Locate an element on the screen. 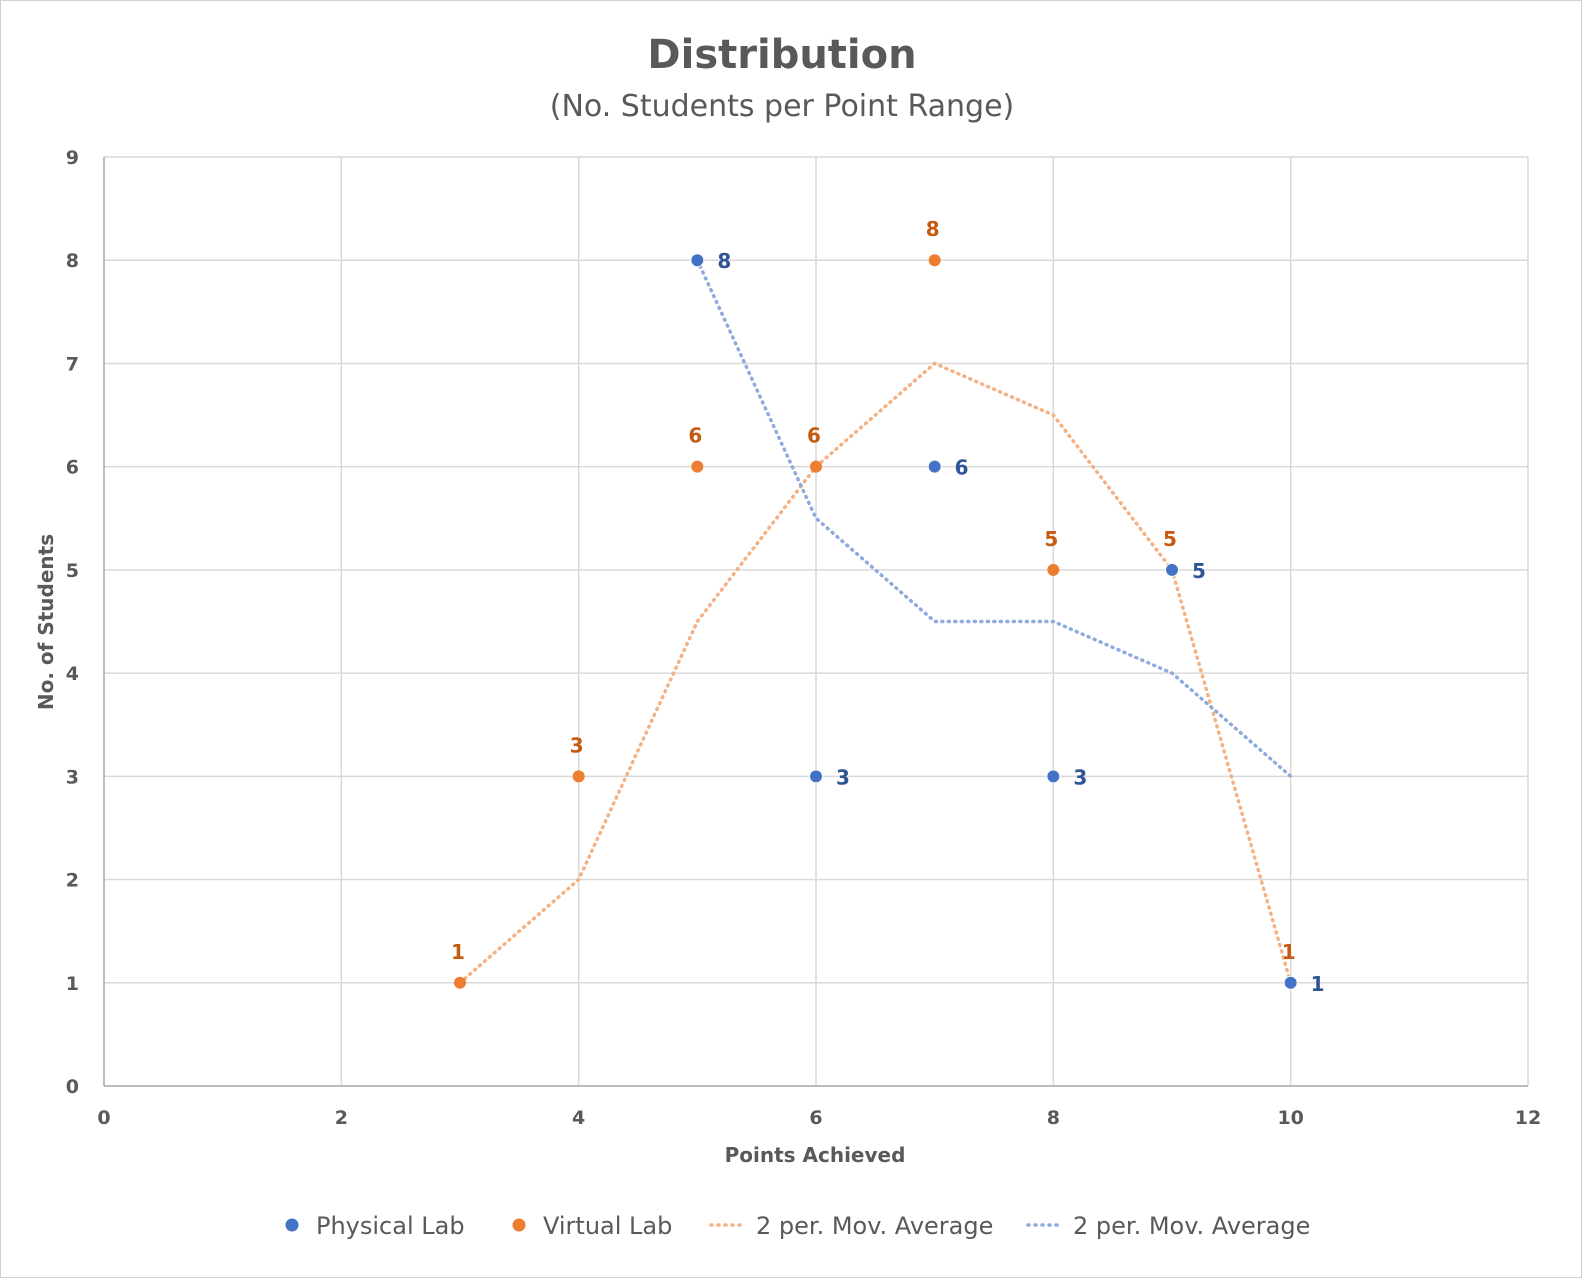  legend-item: Physical Lab is located at coordinates (375, 1226).